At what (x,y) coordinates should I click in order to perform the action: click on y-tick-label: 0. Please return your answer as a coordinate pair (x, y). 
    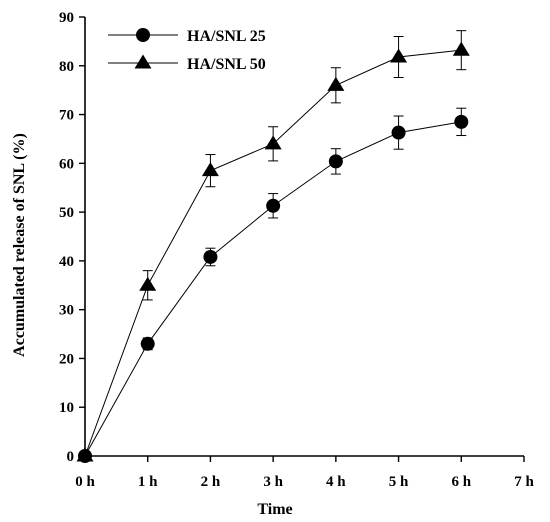
    Looking at the image, I should click on (71, 457).